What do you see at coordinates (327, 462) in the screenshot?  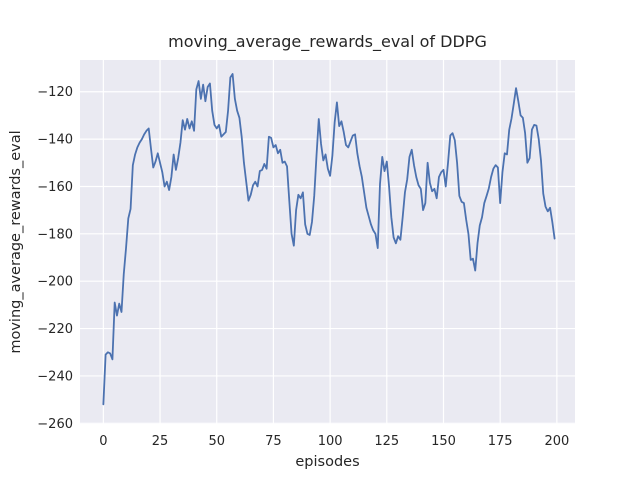 I see `x-axis-label: episodes` at bounding box center [327, 462].